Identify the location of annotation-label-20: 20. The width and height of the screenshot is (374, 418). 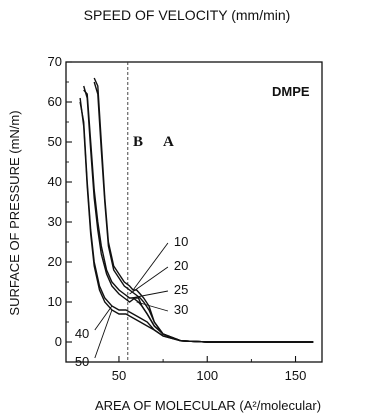
(181, 265).